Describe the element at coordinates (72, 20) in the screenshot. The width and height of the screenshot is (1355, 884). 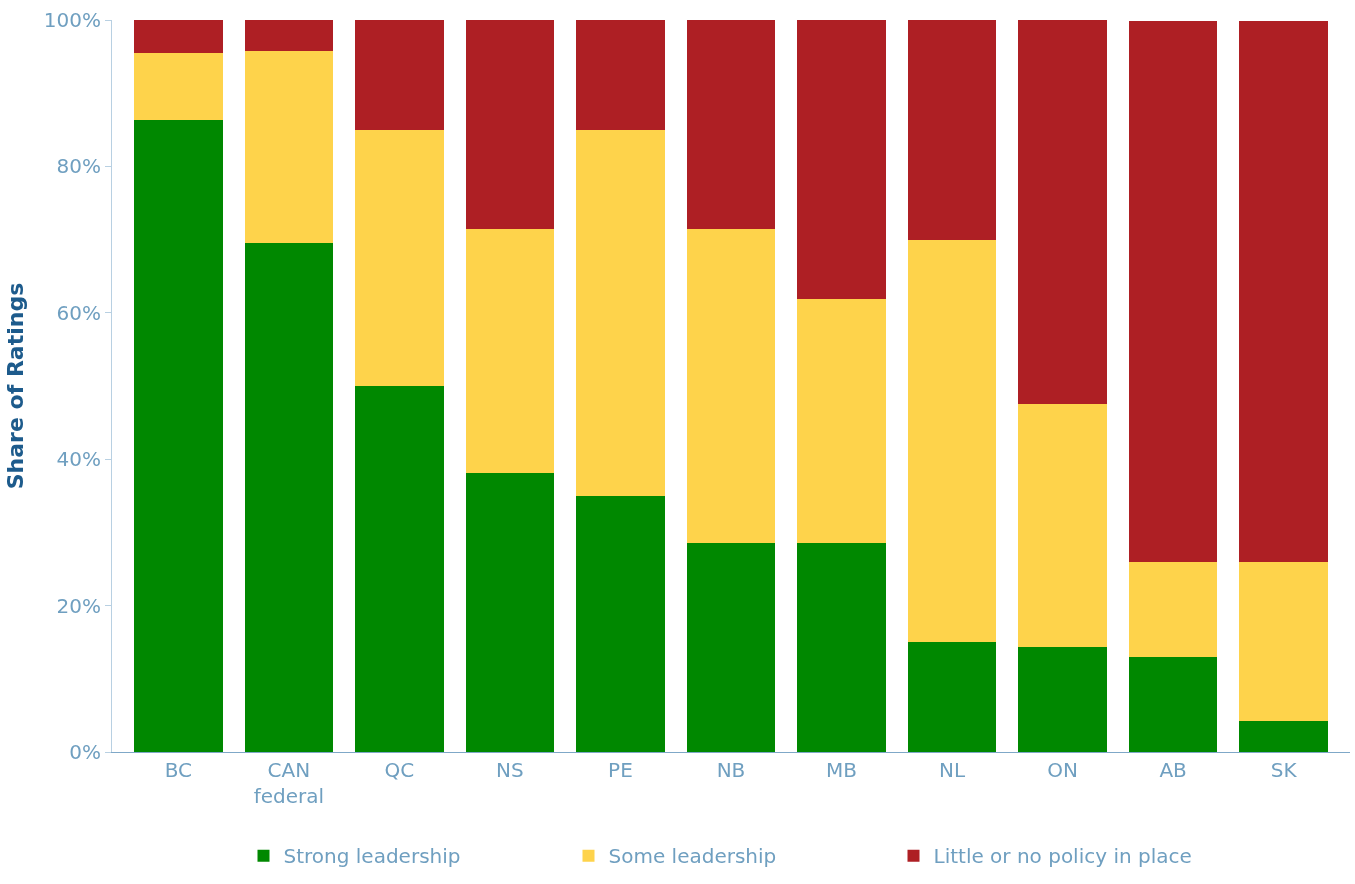
I see `y-tick-label: 100%` at that location.